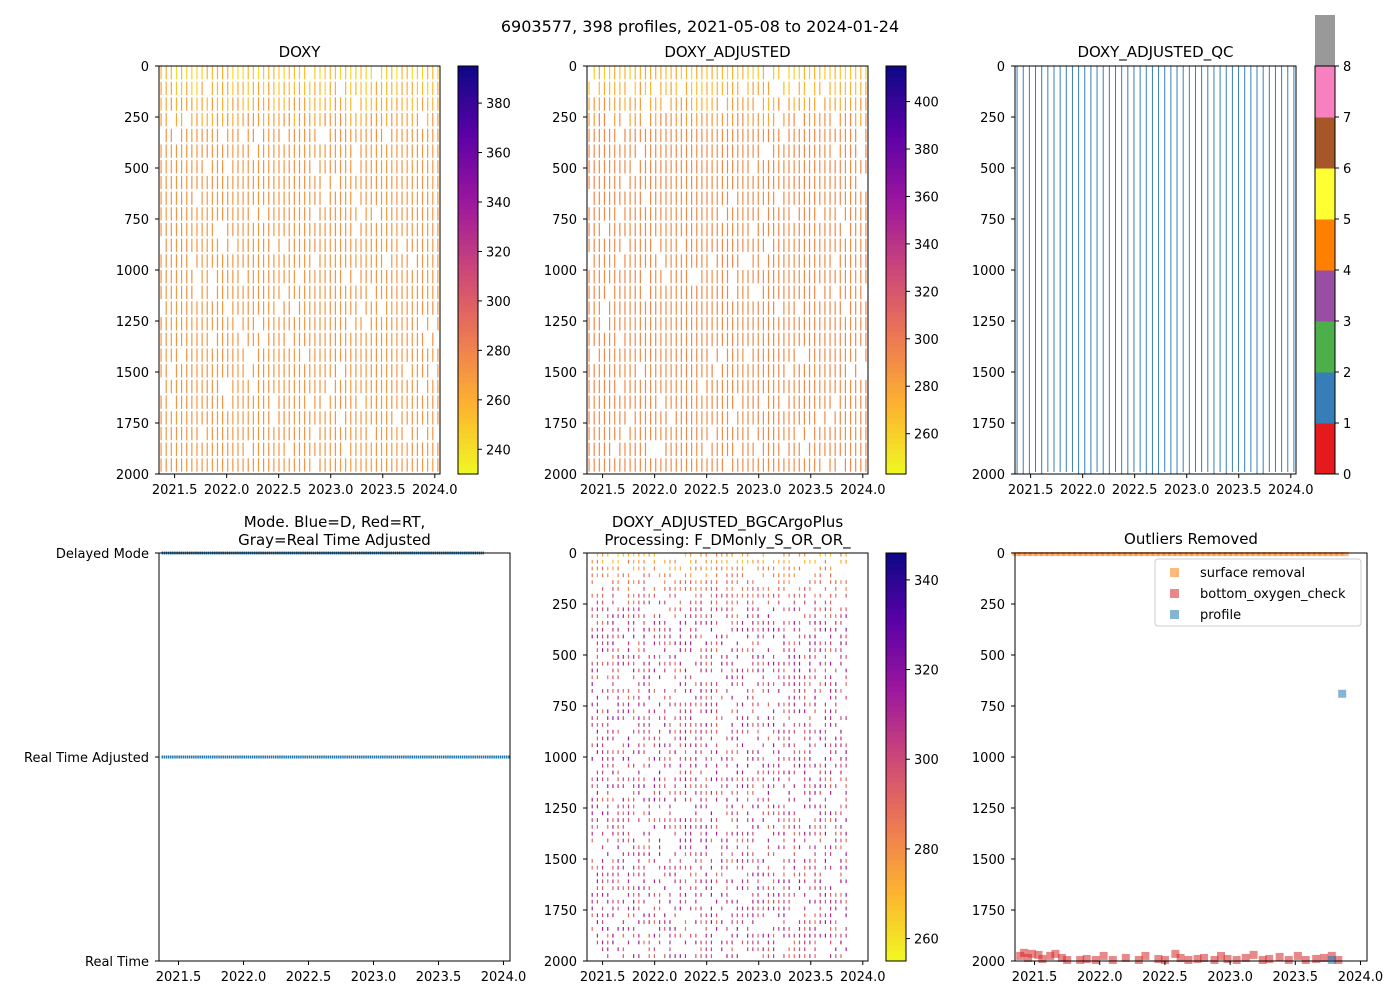 Image resolution: width=1400 pixels, height=1000 pixels. Describe the element at coordinates (1347, 220) in the screenshot. I see `colorbar-tick-label: 5` at that location.